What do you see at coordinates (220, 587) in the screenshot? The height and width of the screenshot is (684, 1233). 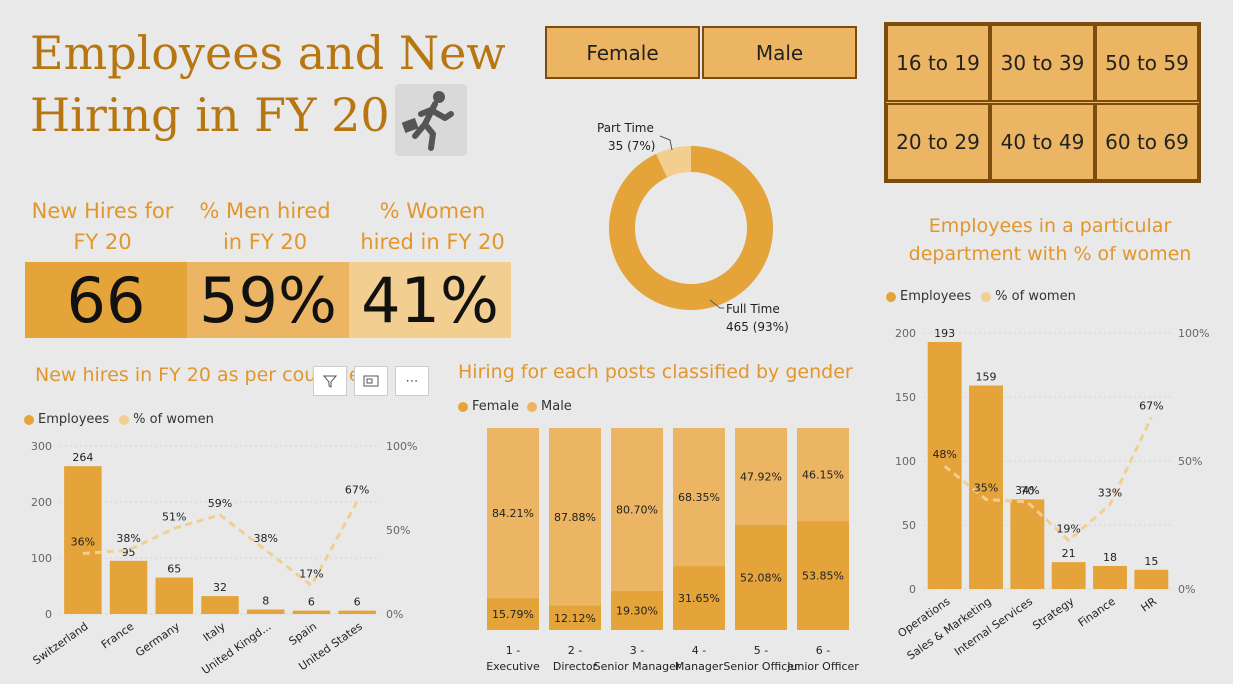 I see `bar-value-label: 32` at bounding box center [220, 587].